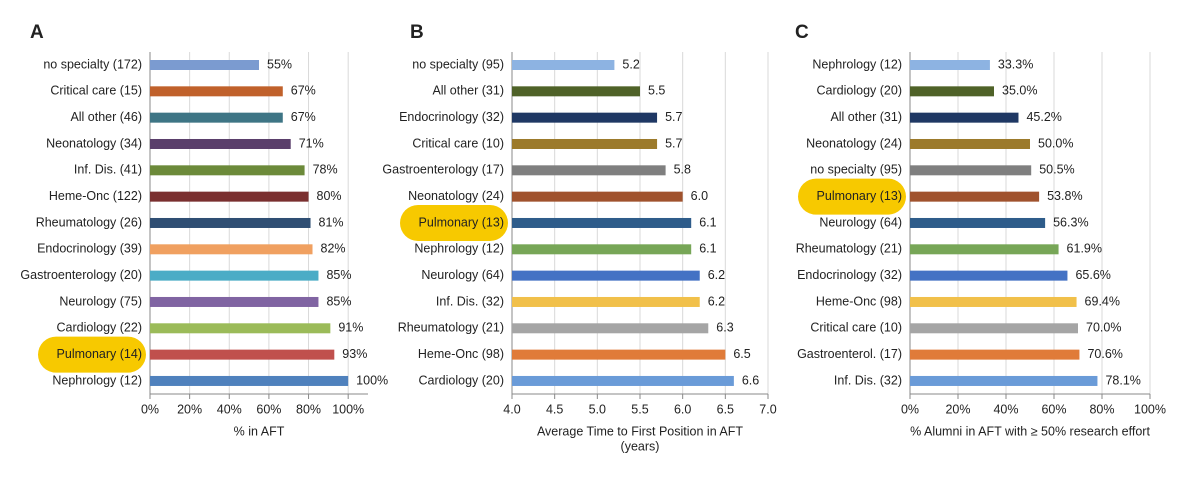 The width and height of the screenshot is (1200, 477). What do you see at coordinates (750, 380) in the screenshot?
I see `value-label: 6.6` at bounding box center [750, 380].